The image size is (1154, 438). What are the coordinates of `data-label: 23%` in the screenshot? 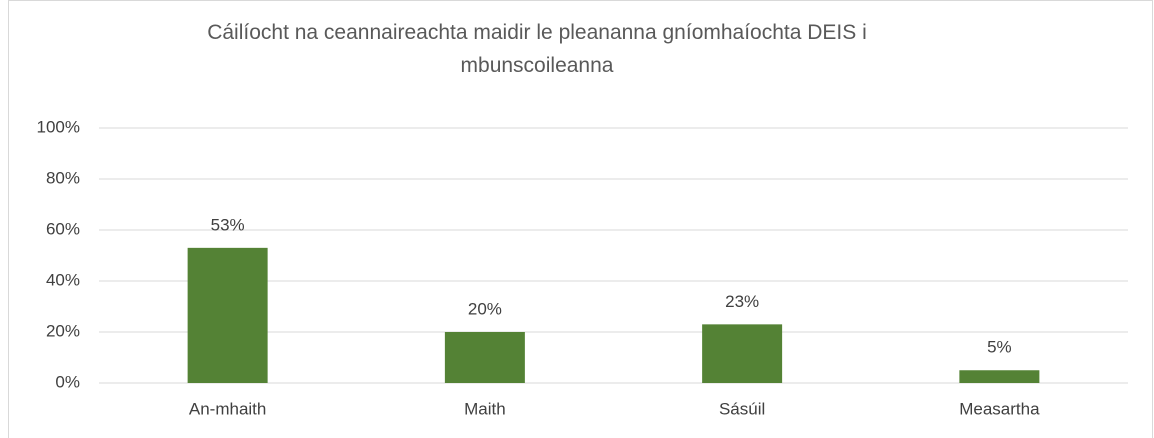 It's located at (742, 301).